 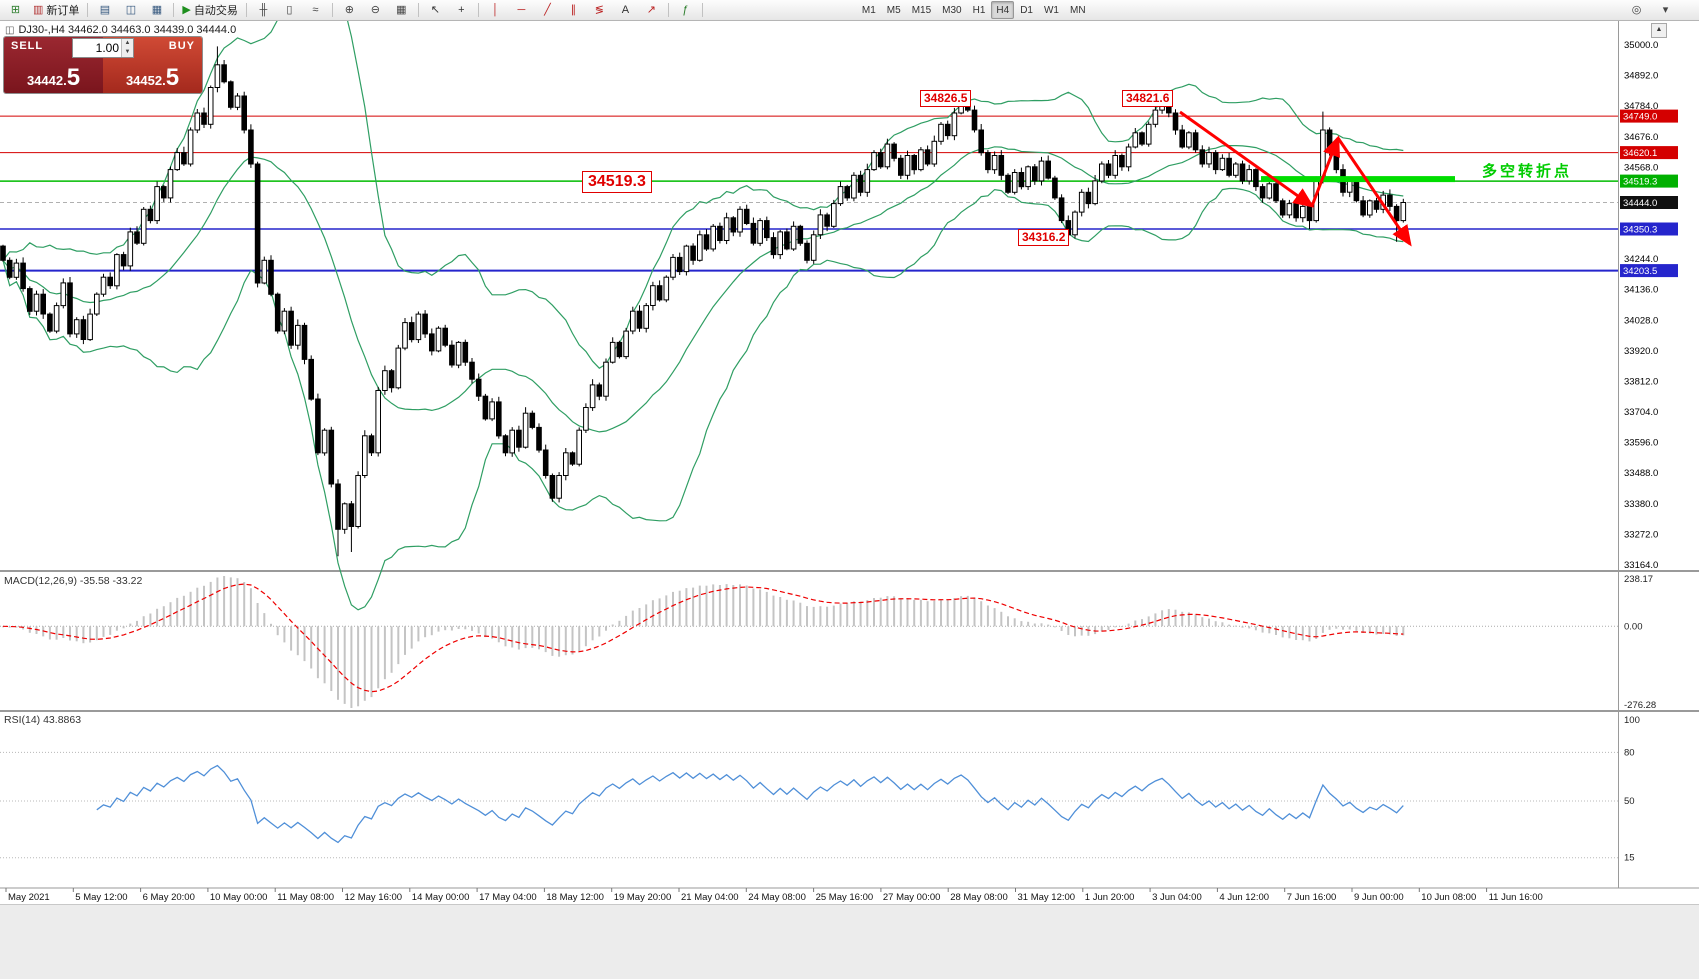 What do you see at coordinates (289, 10) in the screenshot?
I see `candlestick-icon: ▯` at bounding box center [289, 10].